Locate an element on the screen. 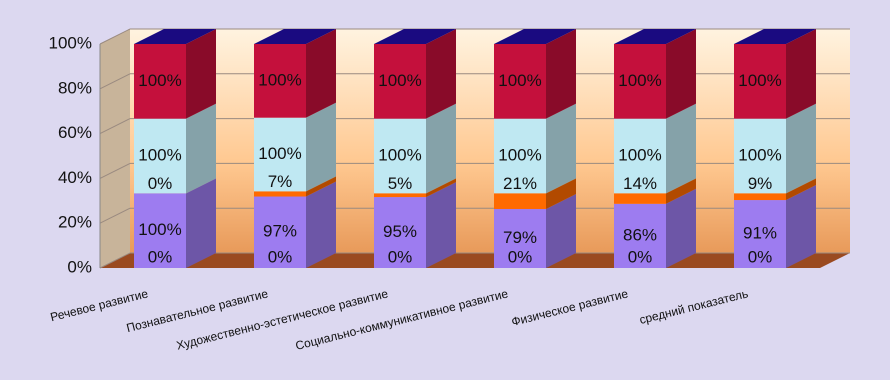 Image resolution: width=890 pixels, height=380 pixels. value-label: 95% is located at coordinates (400, 231).